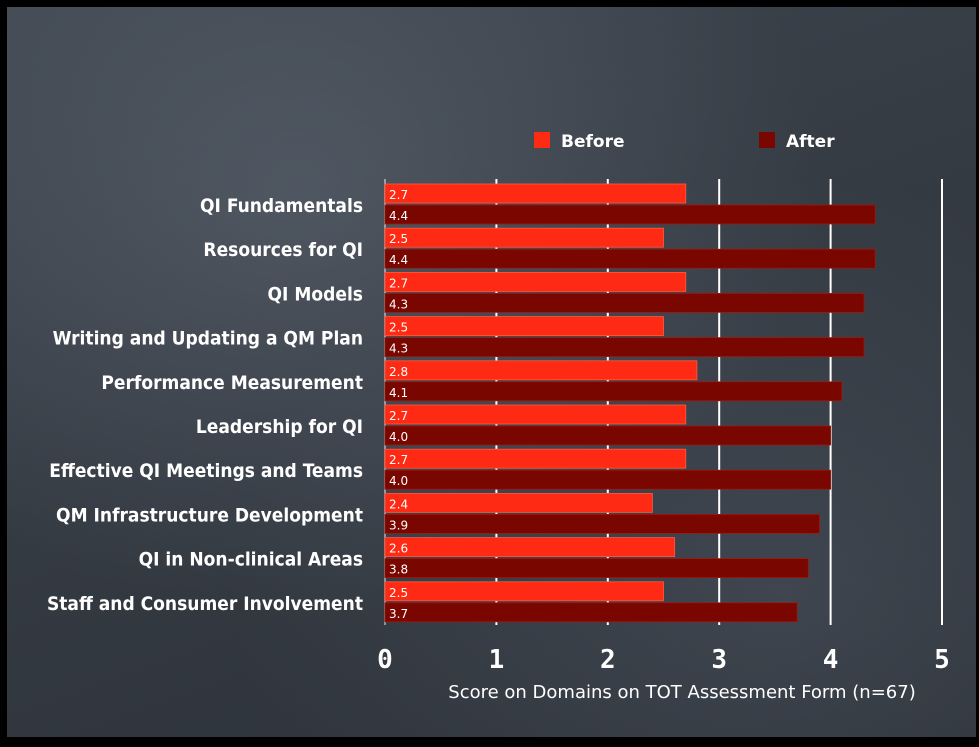  Describe the element at coordinates (663, 660) in the screenshot. I see `x-tick-labels: 0 1 2 3 4 5` at that location.